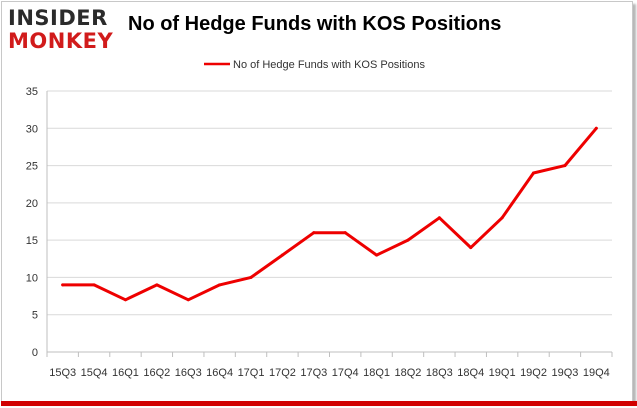 The height and width of the screenshot is (408, 637). Describe the element at coordinates (329, 65) in the screenshot. I see `legend-label: No of Hedge Funds with KOS Positions` at that location.